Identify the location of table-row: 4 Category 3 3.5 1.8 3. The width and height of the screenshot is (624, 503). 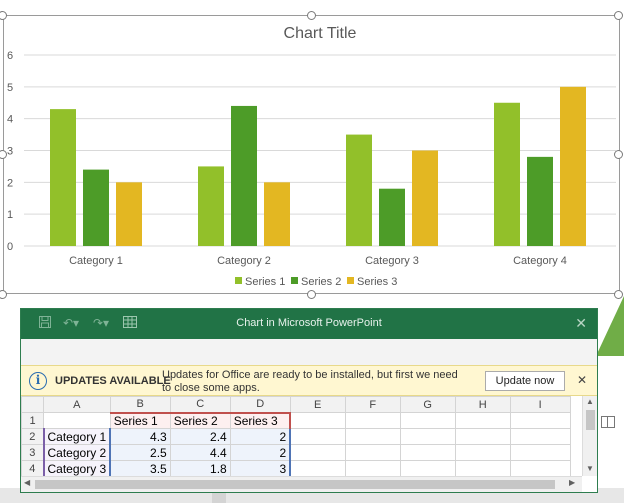
(296, 468).